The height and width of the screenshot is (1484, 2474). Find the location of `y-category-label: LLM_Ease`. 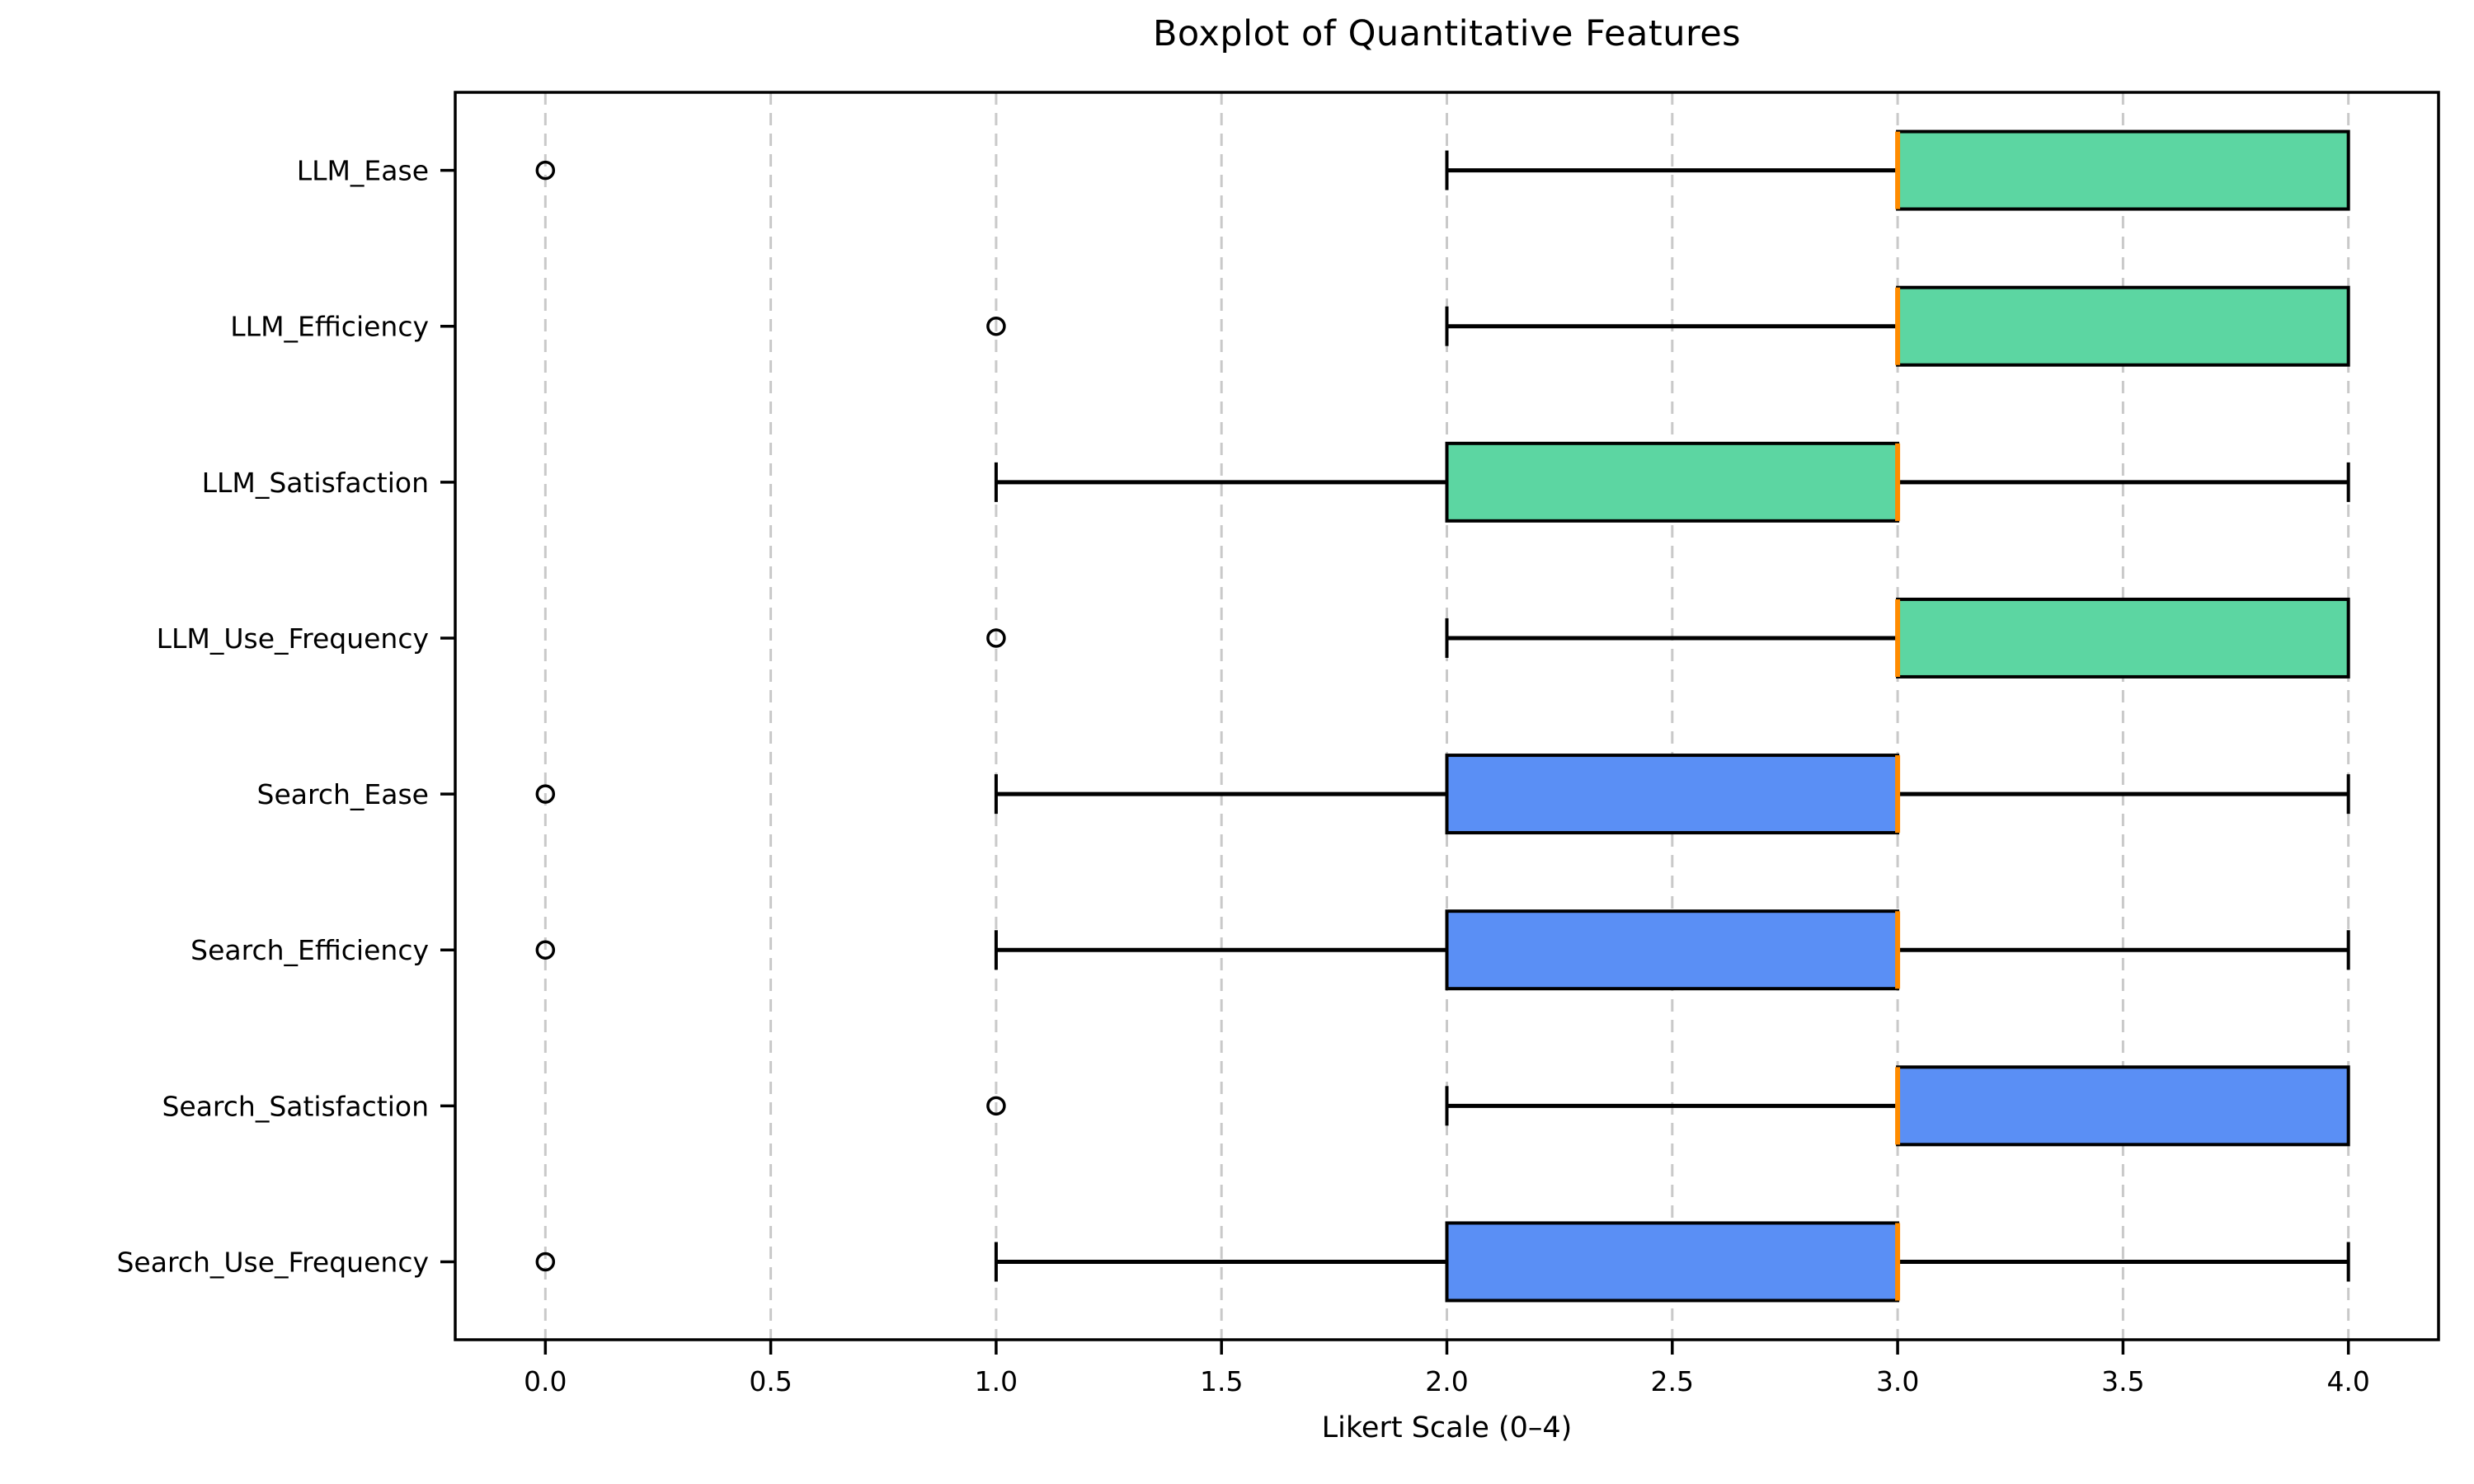

y-category-label: LLM_Ease is located at coordinates (363, 171).